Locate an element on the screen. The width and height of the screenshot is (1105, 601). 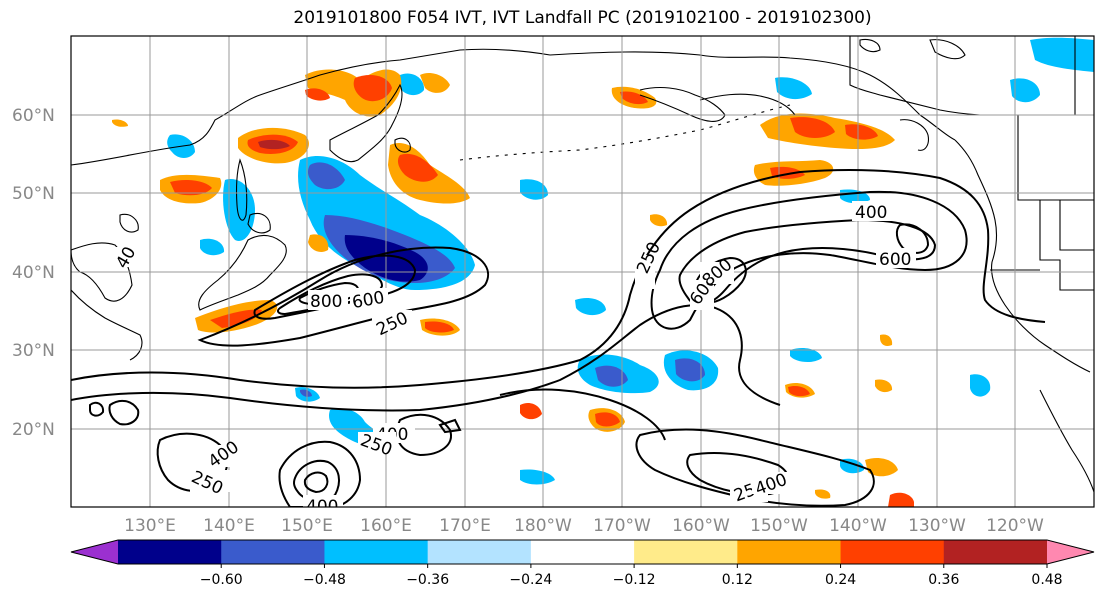
lon-label-160w: 160°W is located at coordinates (701, 526).